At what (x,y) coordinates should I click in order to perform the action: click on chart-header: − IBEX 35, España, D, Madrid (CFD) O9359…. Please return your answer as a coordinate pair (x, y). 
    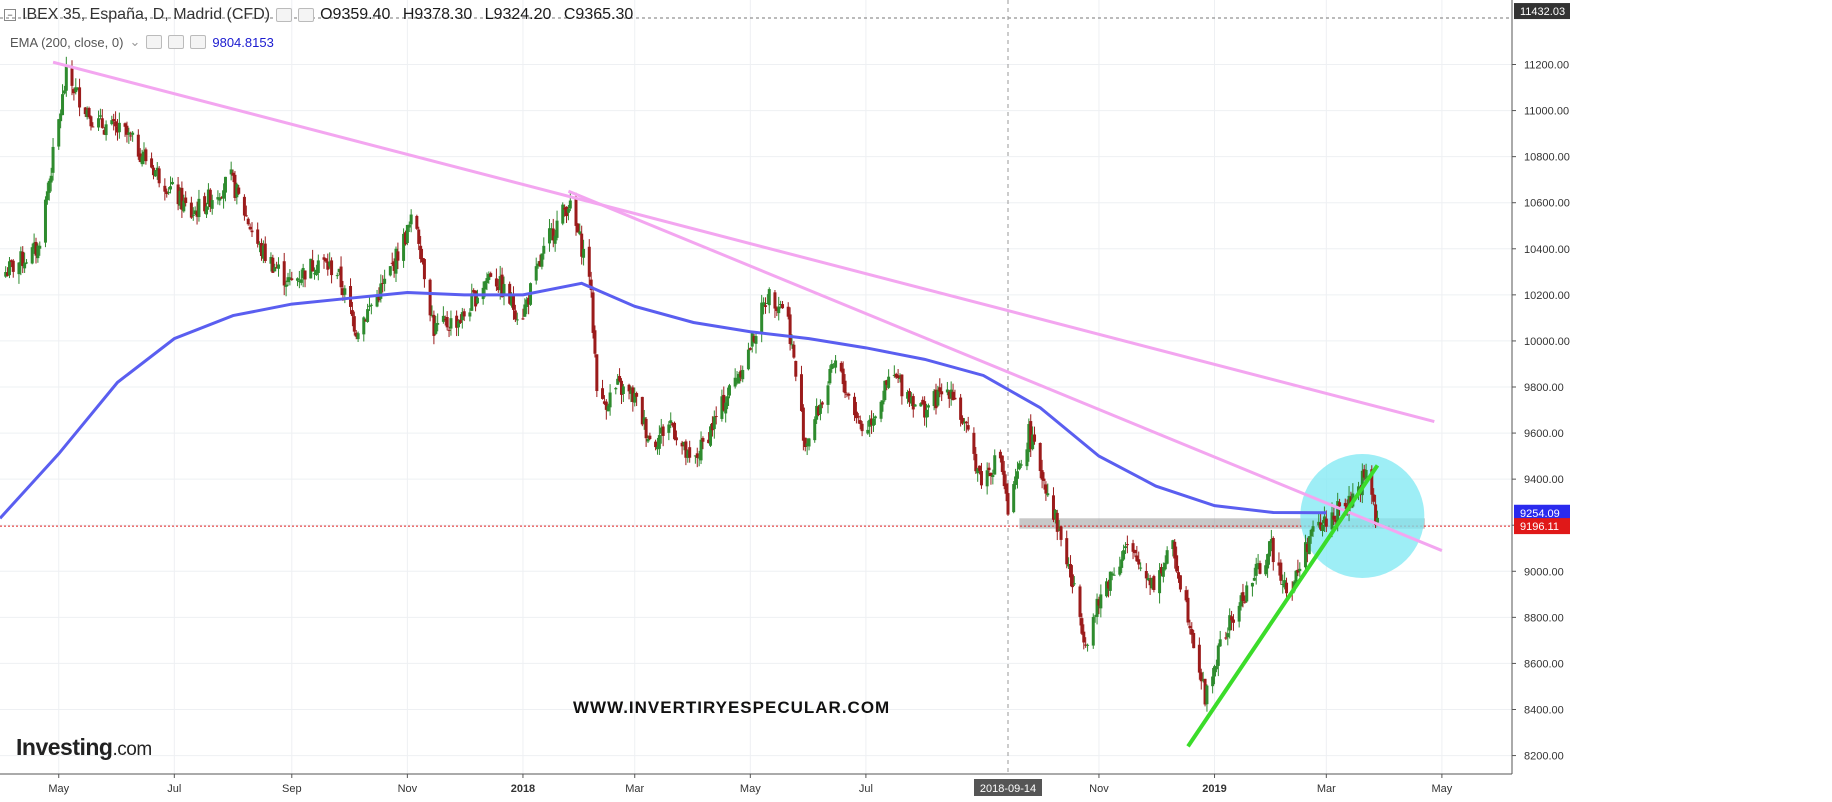
    Looking at the image, I should click on (322, 15).